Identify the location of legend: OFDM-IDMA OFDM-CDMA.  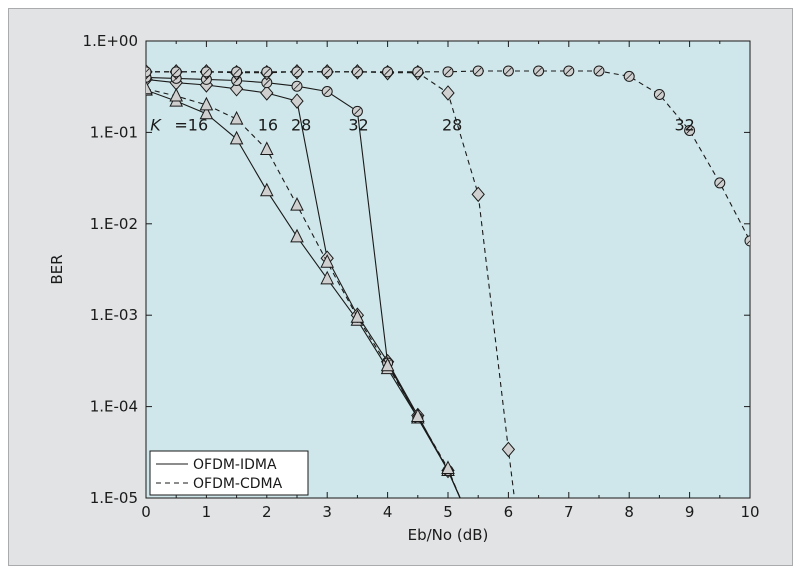
(229, 473).